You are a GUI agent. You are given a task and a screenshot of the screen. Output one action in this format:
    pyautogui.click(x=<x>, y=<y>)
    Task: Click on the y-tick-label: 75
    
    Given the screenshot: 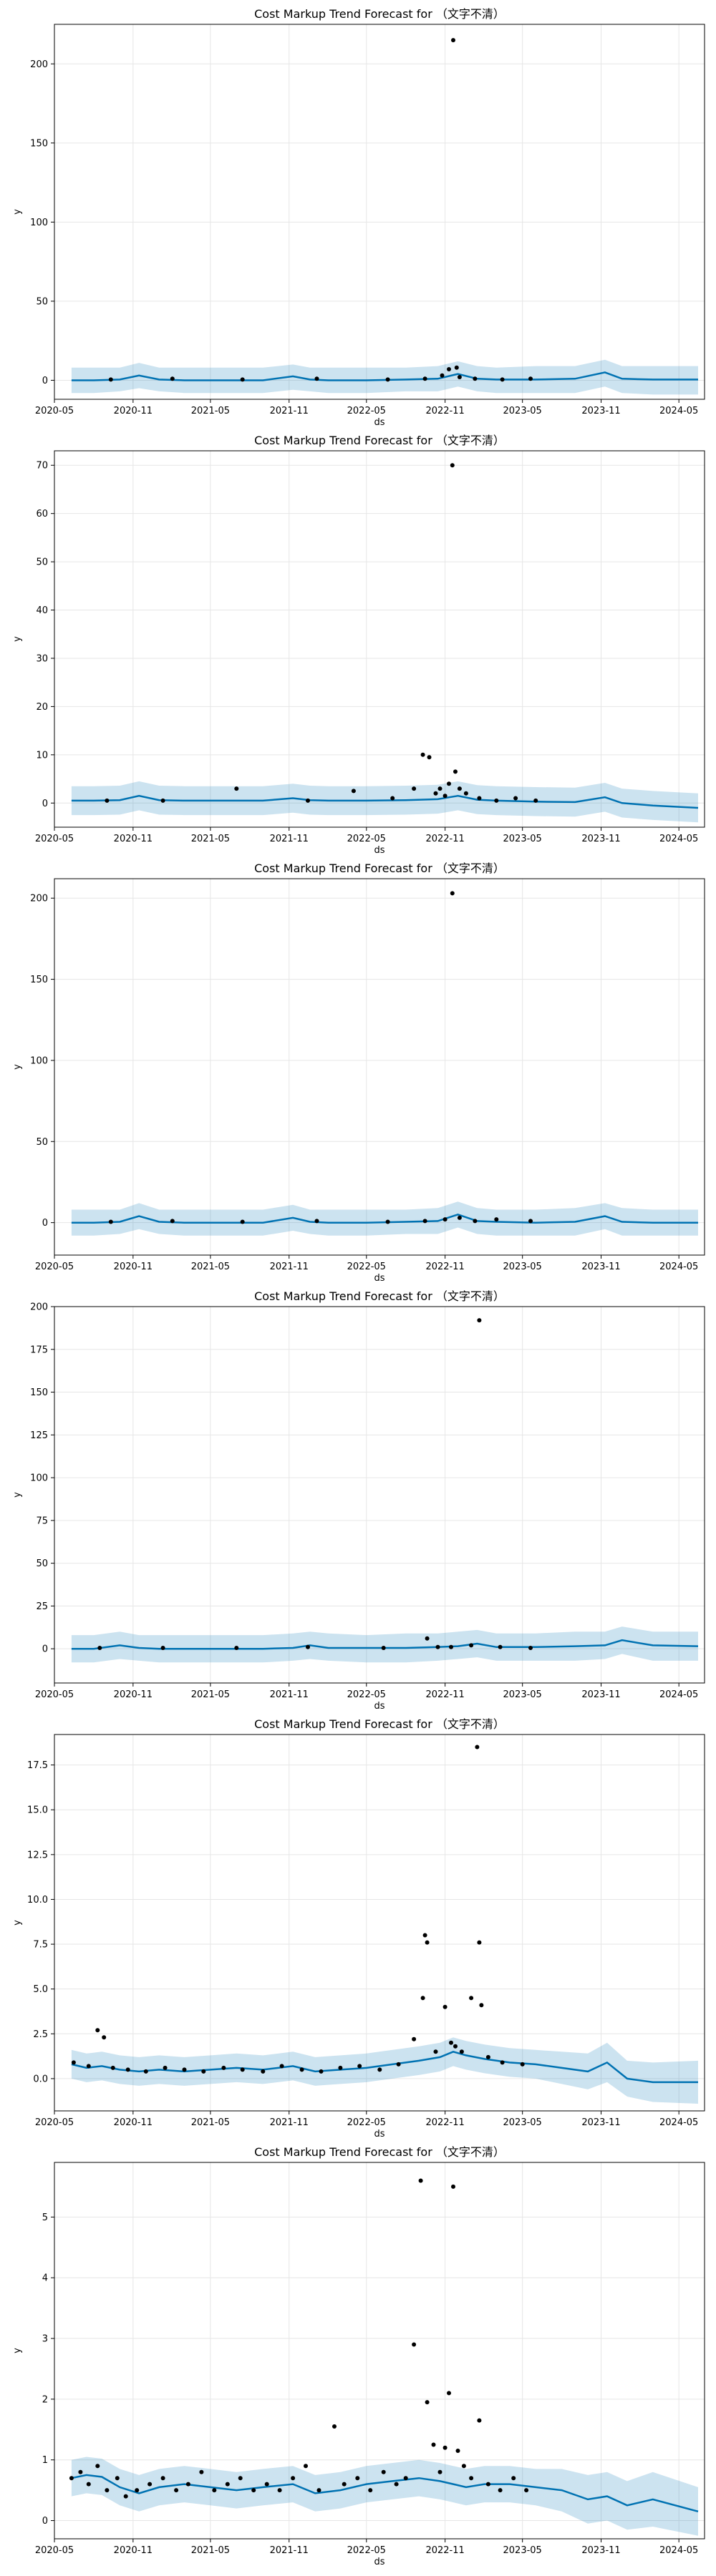 What is the action you would take?
    pyautogui.click(x=42, y=1521)
    